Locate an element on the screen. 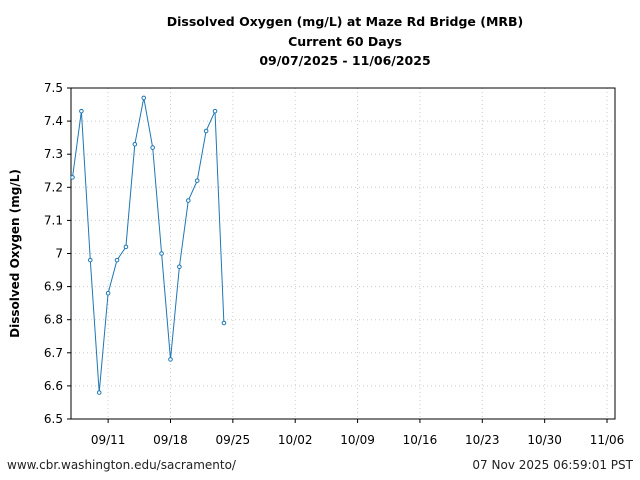 This screenshot has width=640, height=480. y-tick-label: 6.5 is located at coordinates (53, 419).